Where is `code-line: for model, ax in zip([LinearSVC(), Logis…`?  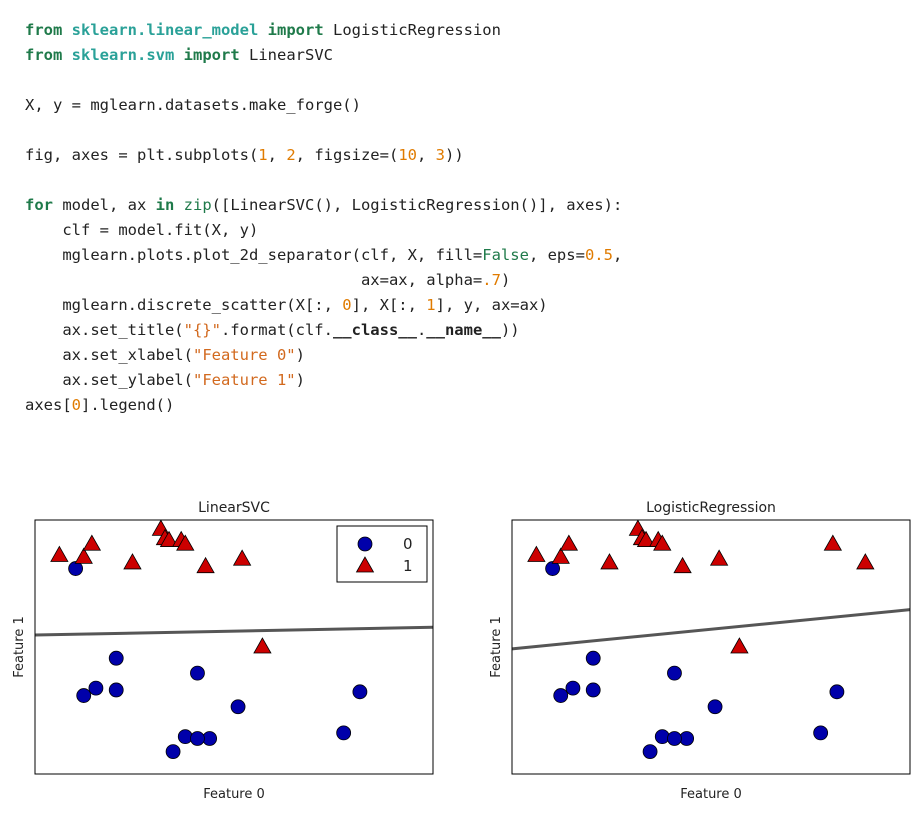
code-line: for model, ax in zip([LinearSVC(), Logis… is located at coordinates (323, 205).